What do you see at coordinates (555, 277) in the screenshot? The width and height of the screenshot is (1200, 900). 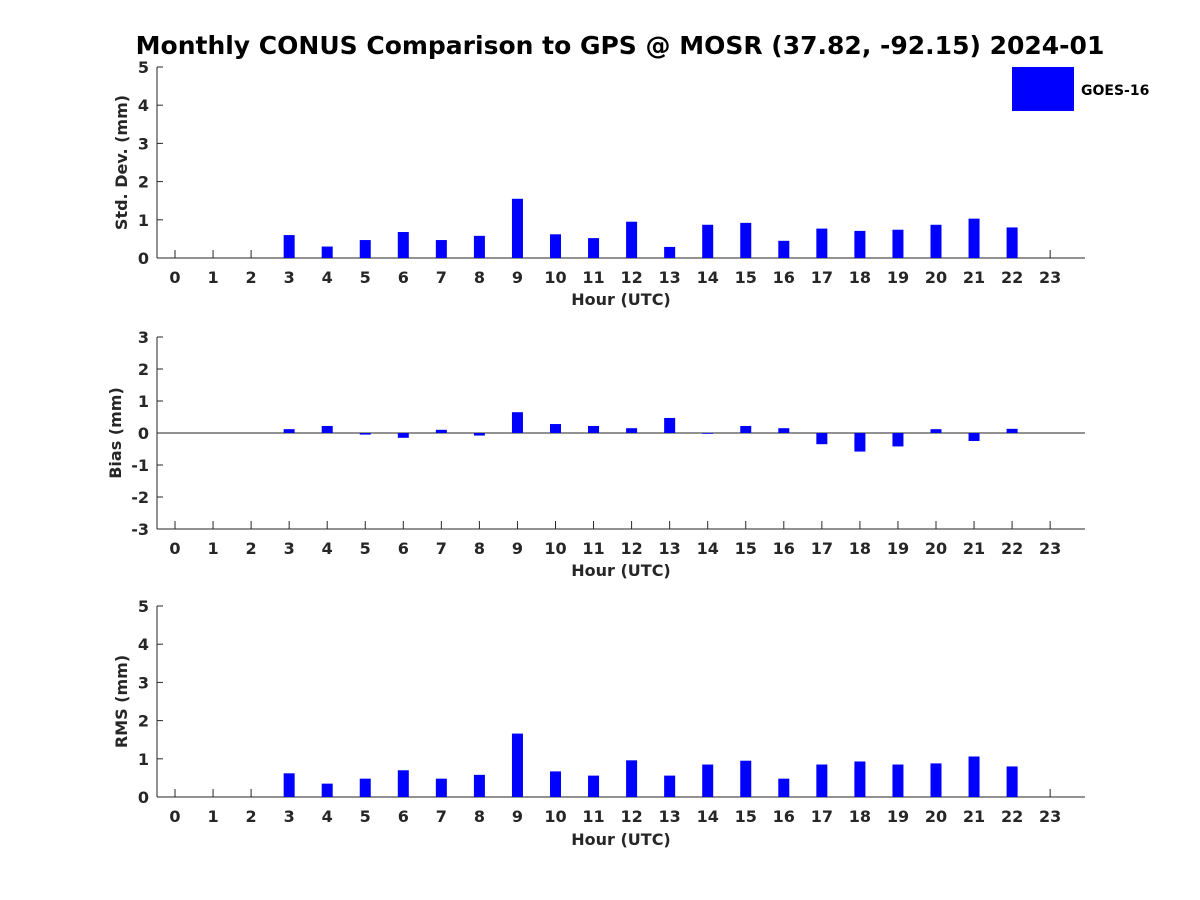 I see `x-tick-label: 10` at bounding box center [555, 277].